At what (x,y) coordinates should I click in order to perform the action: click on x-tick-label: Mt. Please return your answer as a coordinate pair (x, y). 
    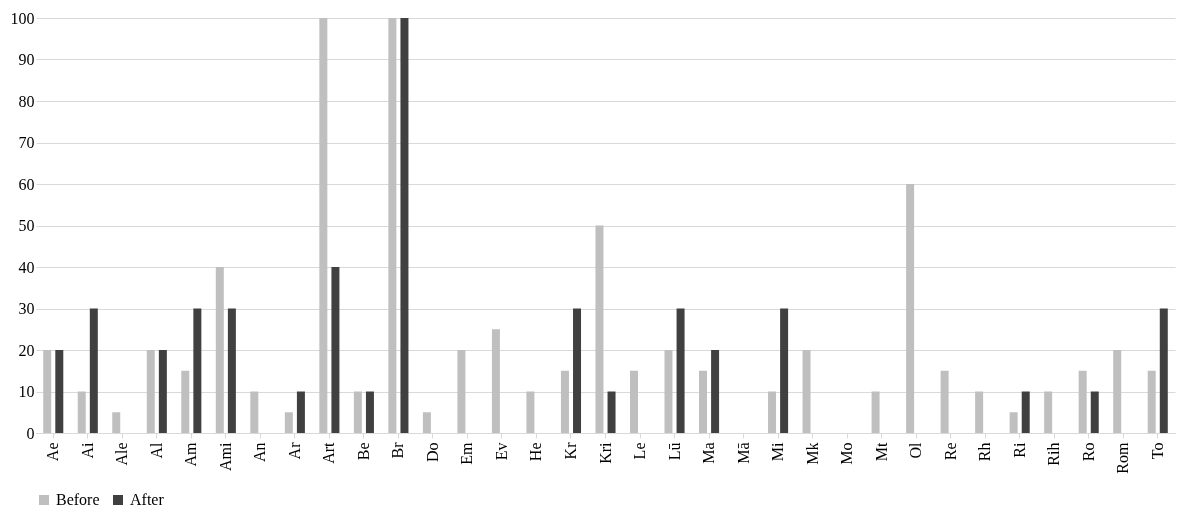
    Looking at the image, I should click on (881, 451).